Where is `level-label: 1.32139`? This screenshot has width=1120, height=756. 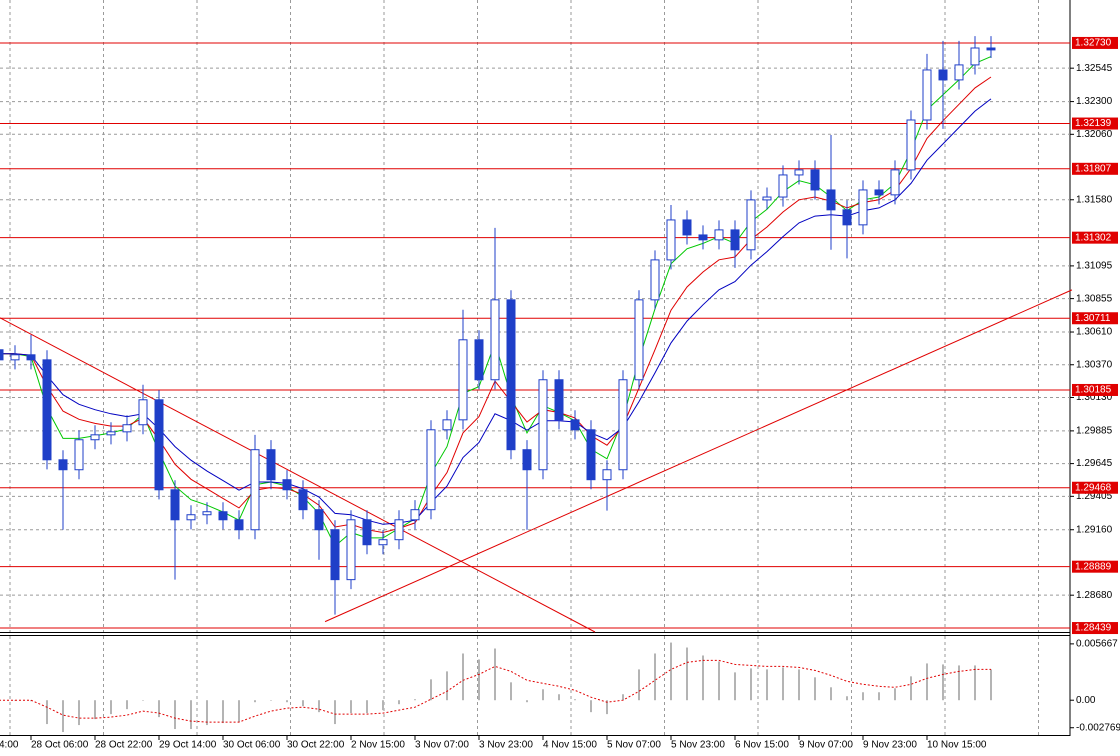 level-label: 1.32139 is located at coordinates (1093, 123).